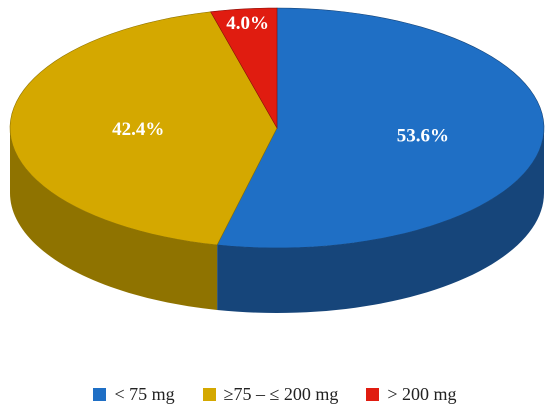  I want to click on legend: < 75 mg ≥75 – ≤ 200 mg > 200 mg, so click(275, 394).